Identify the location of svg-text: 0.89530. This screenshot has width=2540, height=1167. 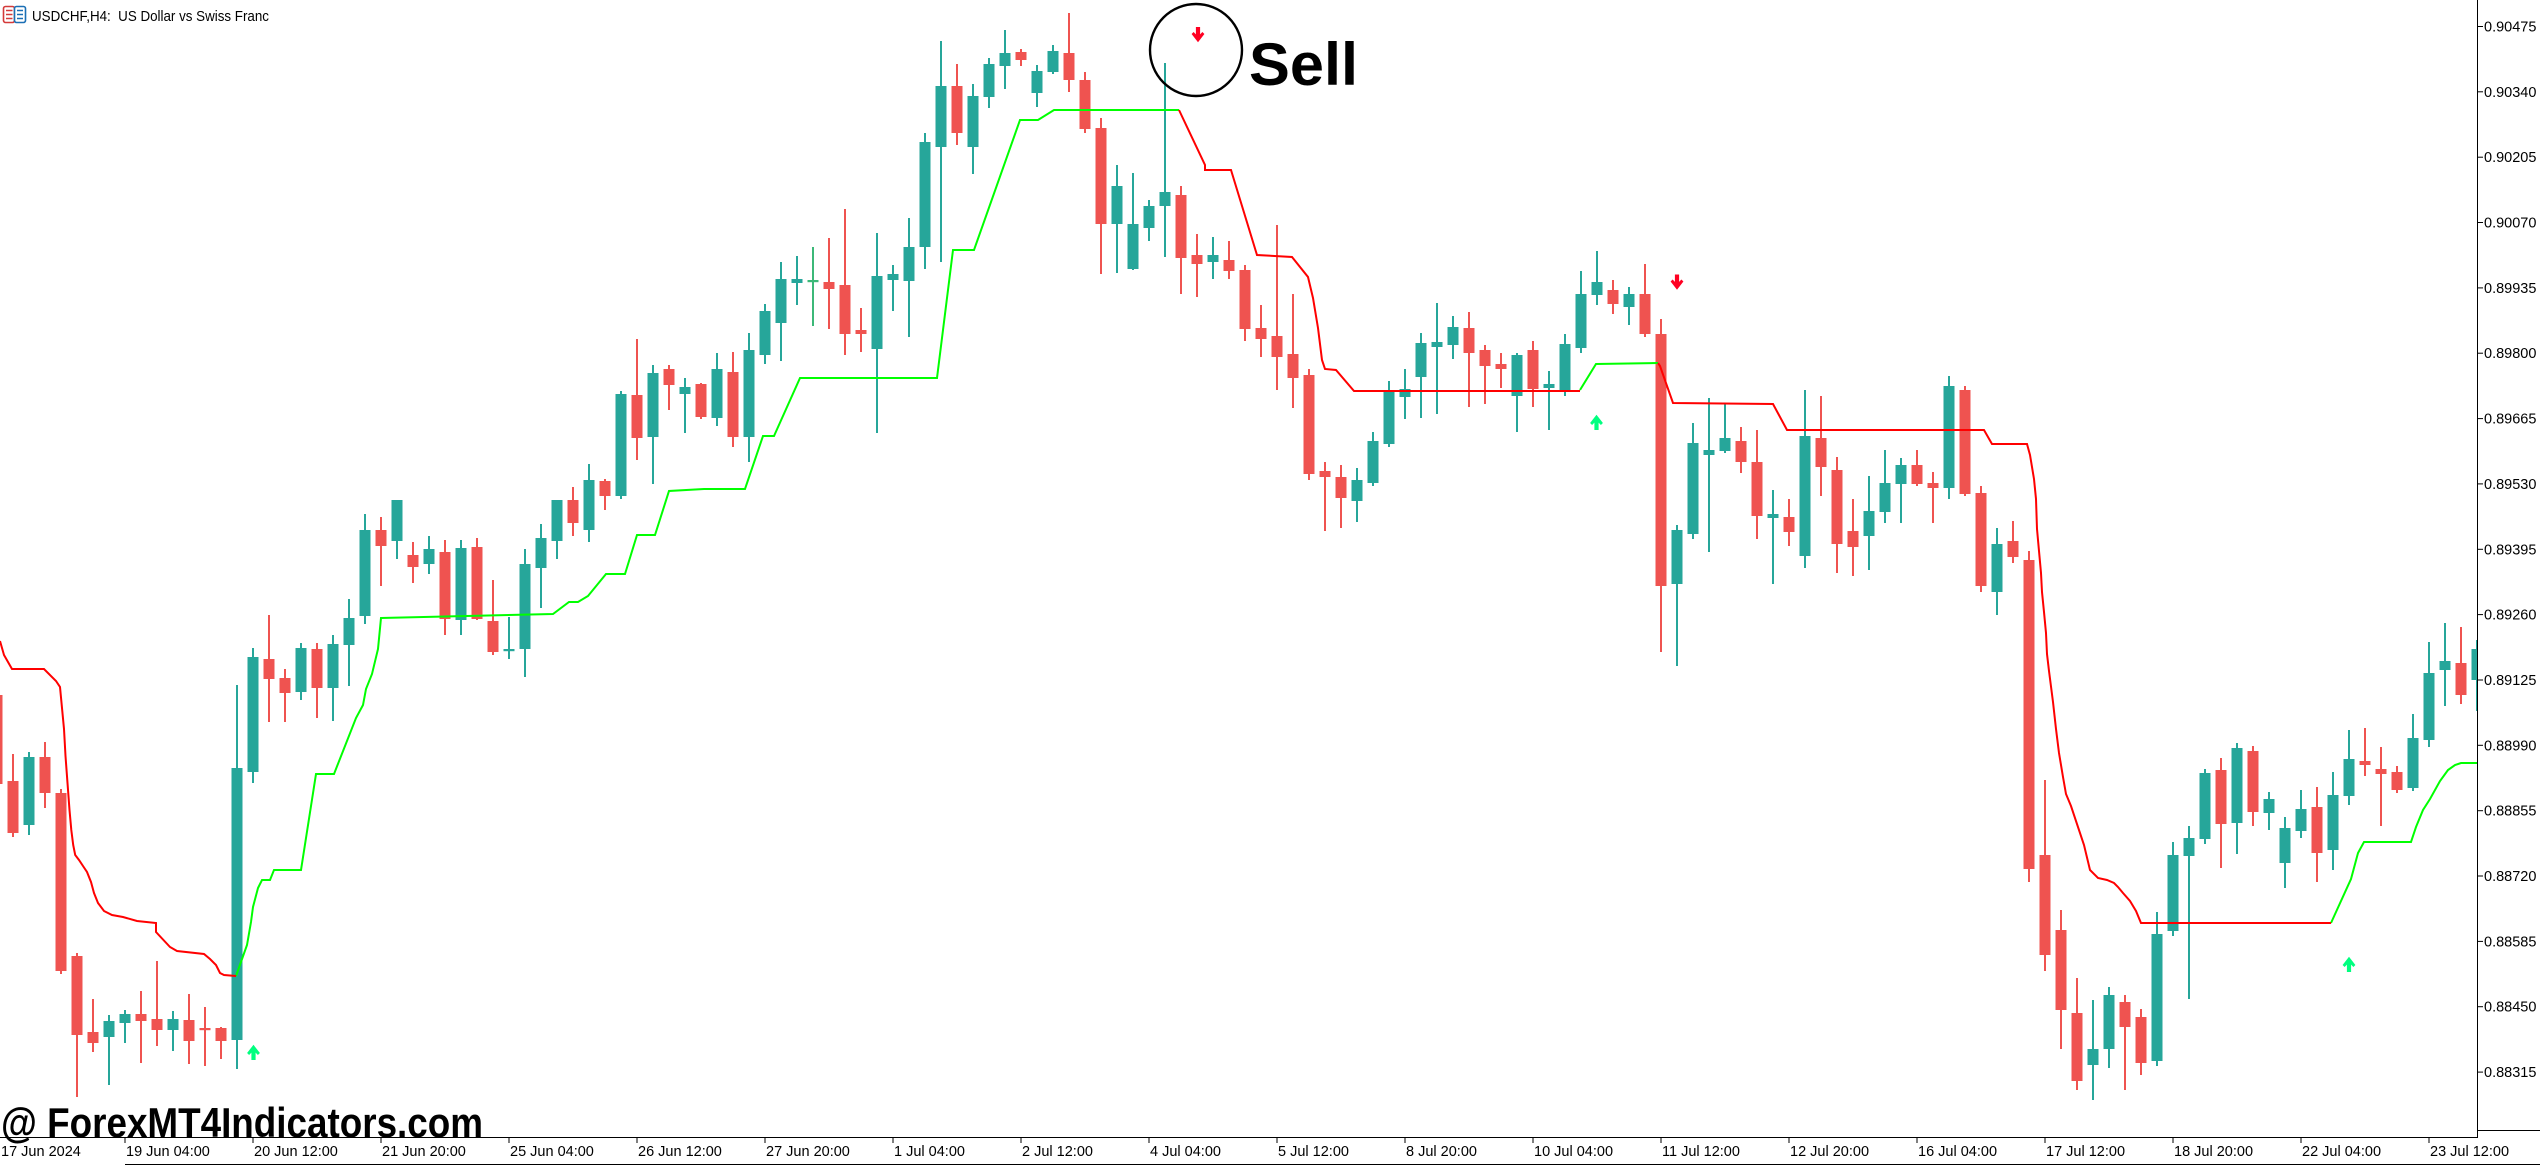
(2510, 485).